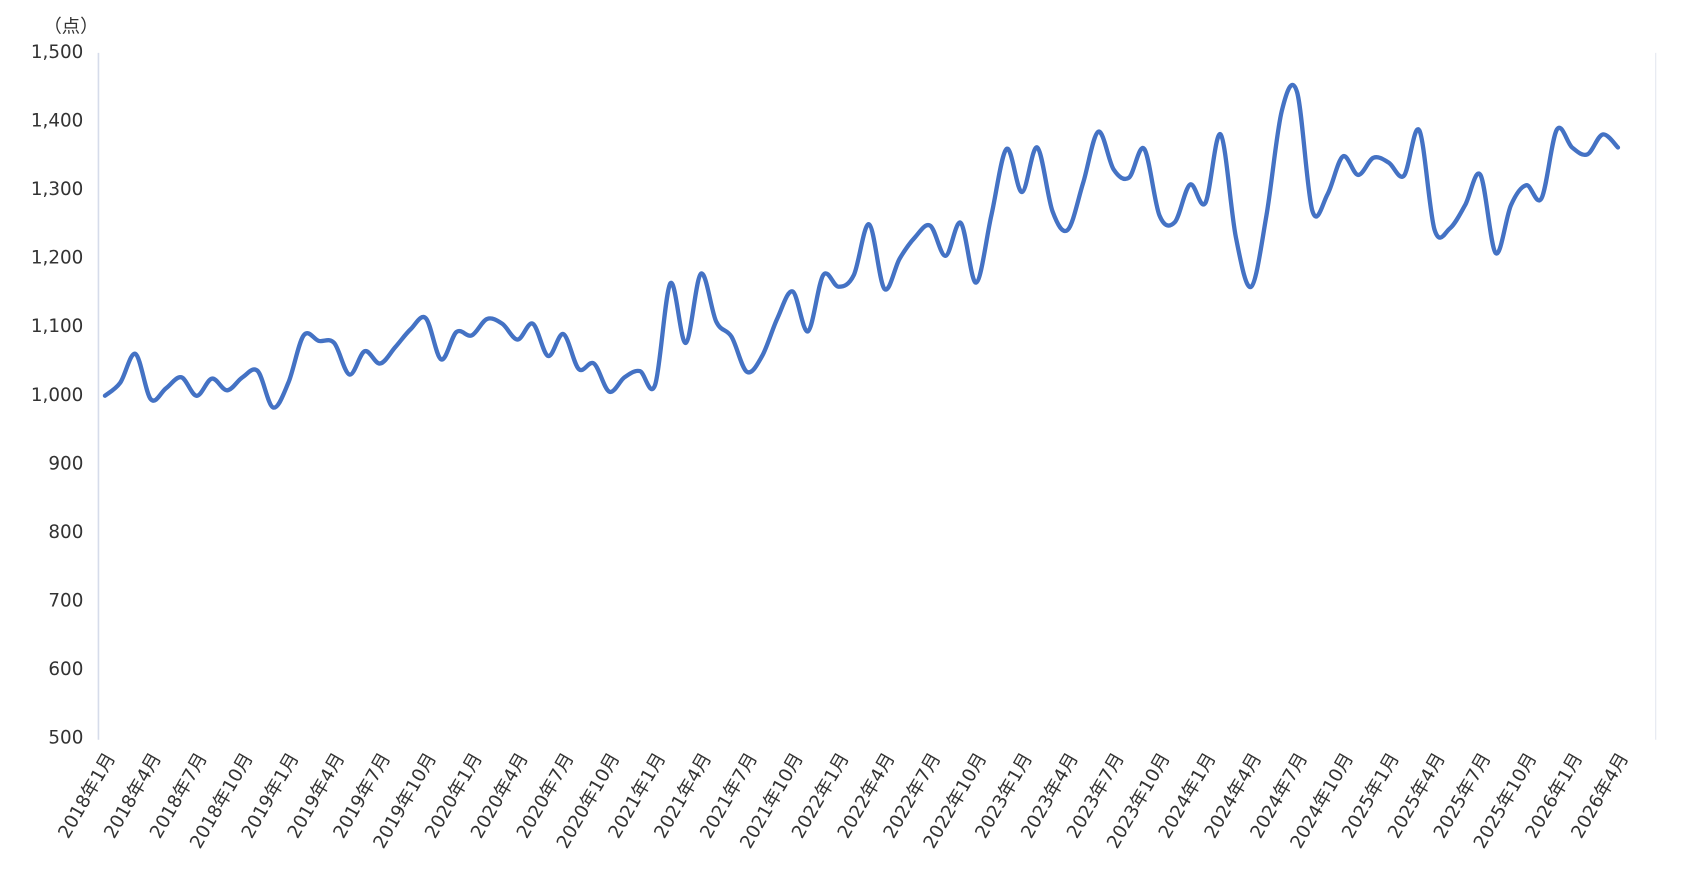 This screenshot has height=880, width=1683. I want to click on y-unit-label: （点）, so click(70, 26).